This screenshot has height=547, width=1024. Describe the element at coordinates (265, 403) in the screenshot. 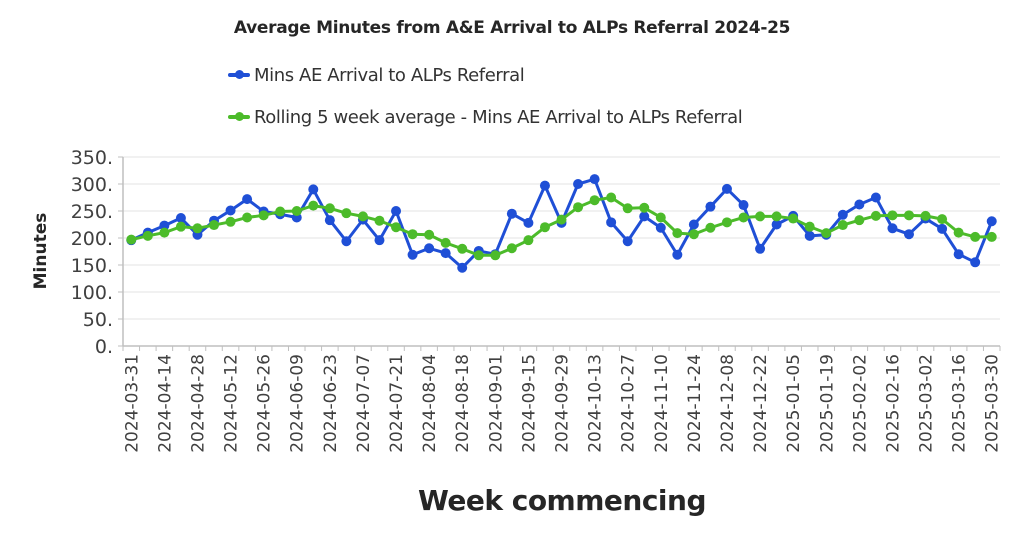

I see `x-tick-label: 2024-05-26` at that location.